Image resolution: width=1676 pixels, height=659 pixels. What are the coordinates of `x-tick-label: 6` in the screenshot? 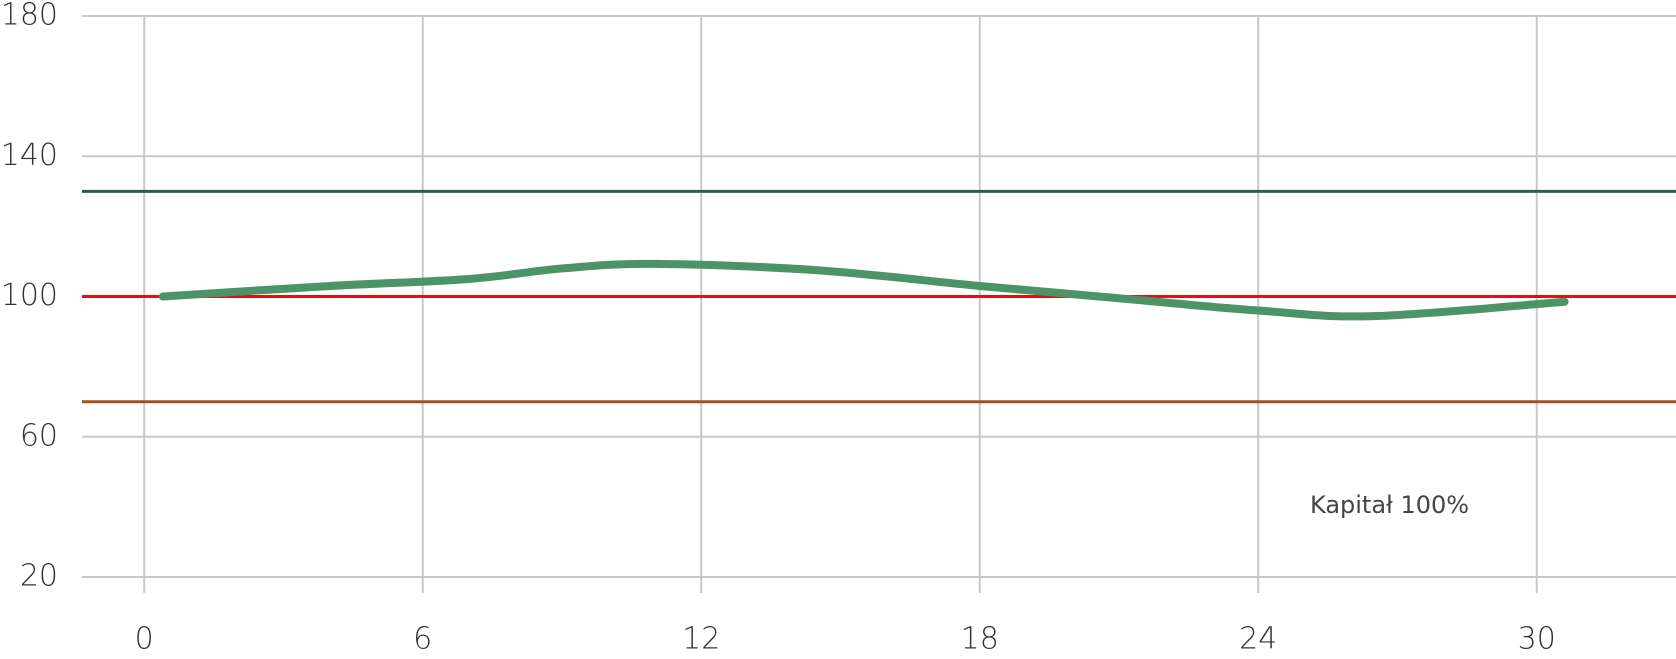 It's located at (422, 639).